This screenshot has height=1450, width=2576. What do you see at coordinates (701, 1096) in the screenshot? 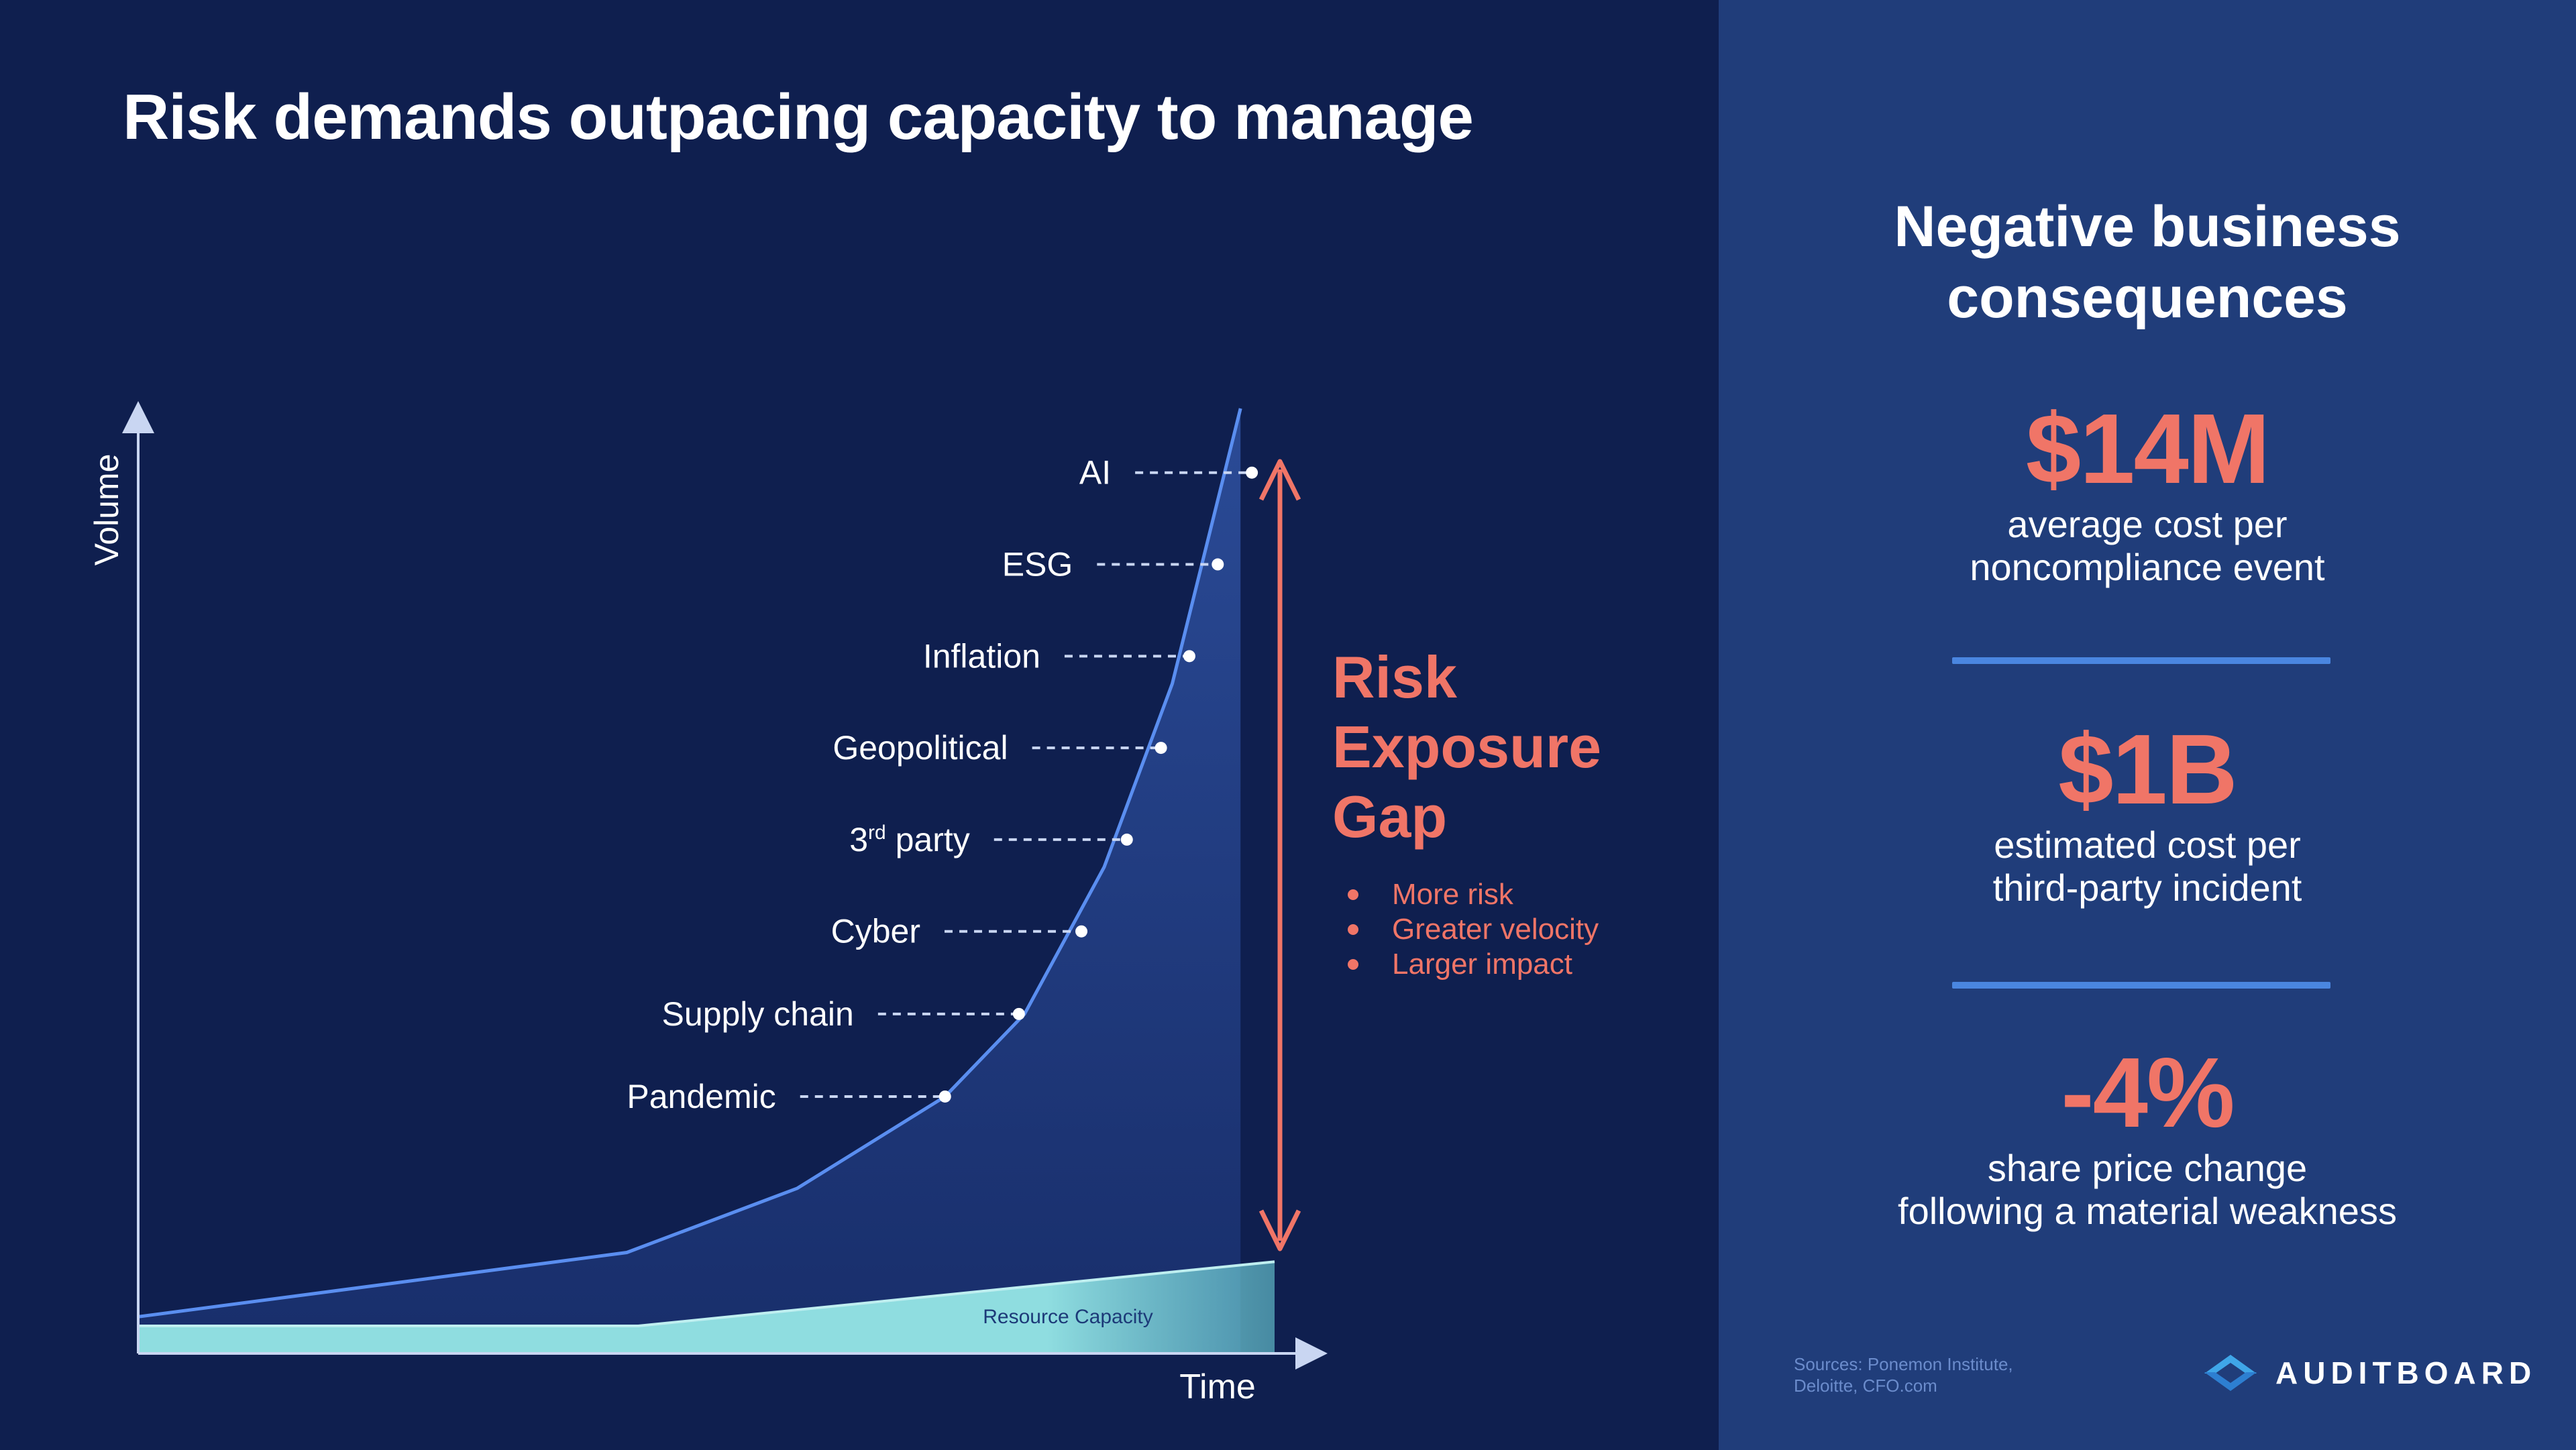
I see `annotation-label: Pandemic` at bounding box center [701, 1096].